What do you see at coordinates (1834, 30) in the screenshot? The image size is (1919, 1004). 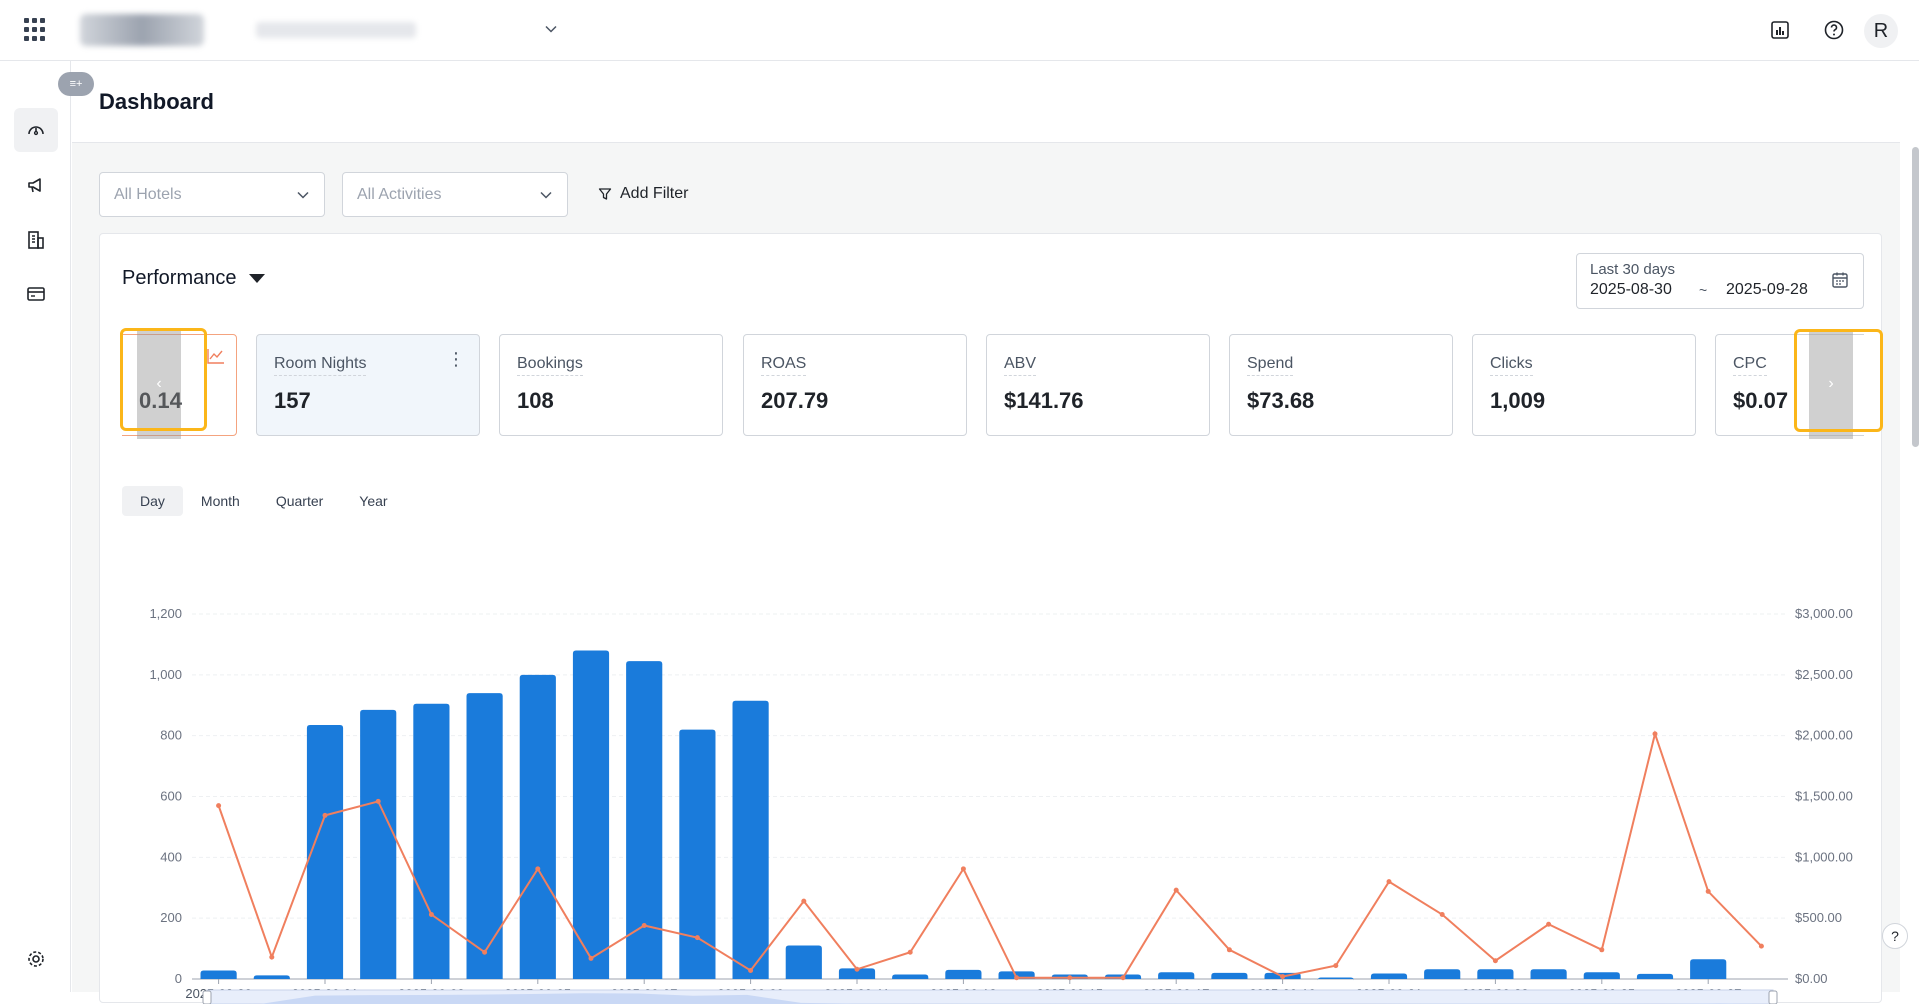 I see `help-icon` at bounding box center [1834, 30].